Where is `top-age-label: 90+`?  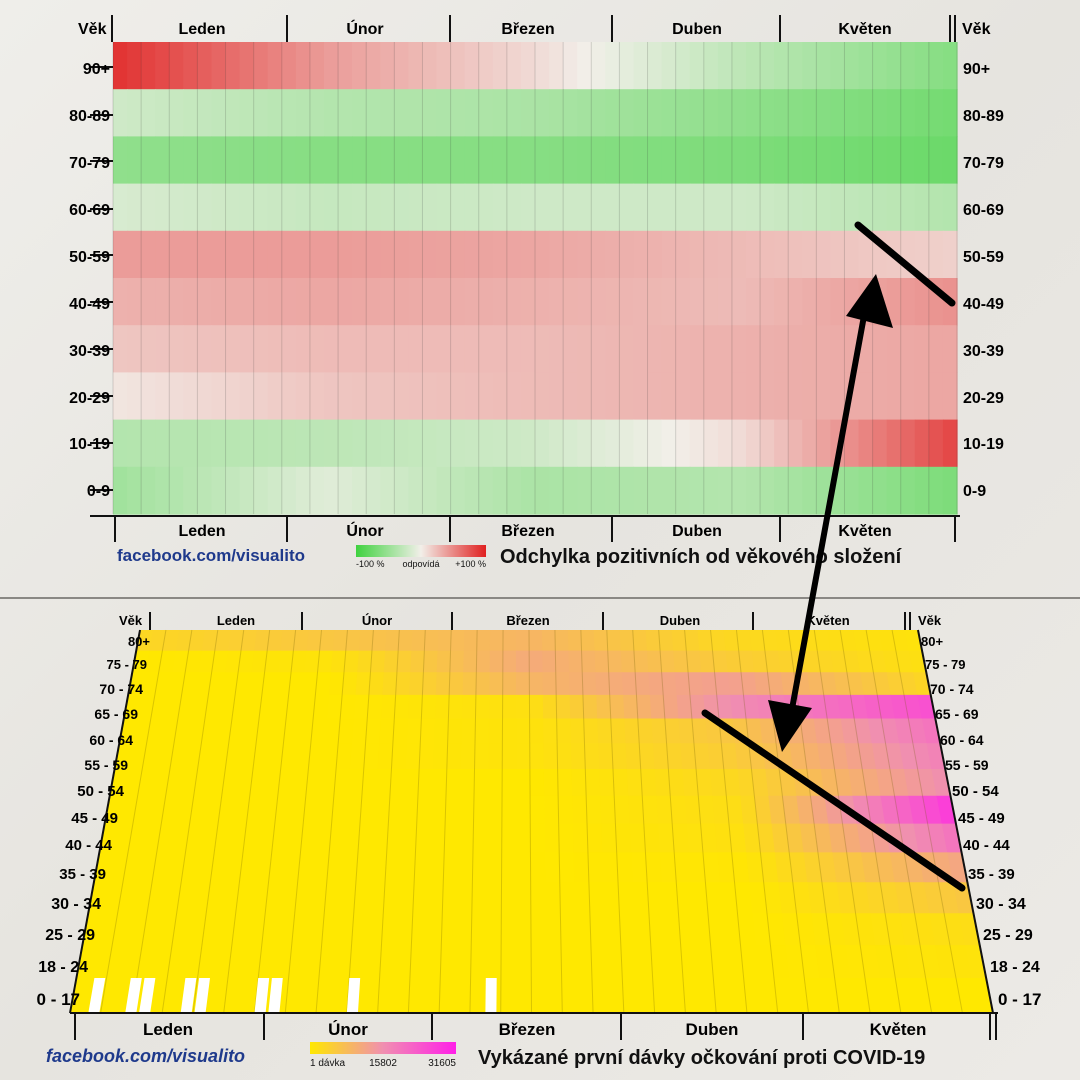
top-age-label: 90+ is located at coordinates (96, 69).